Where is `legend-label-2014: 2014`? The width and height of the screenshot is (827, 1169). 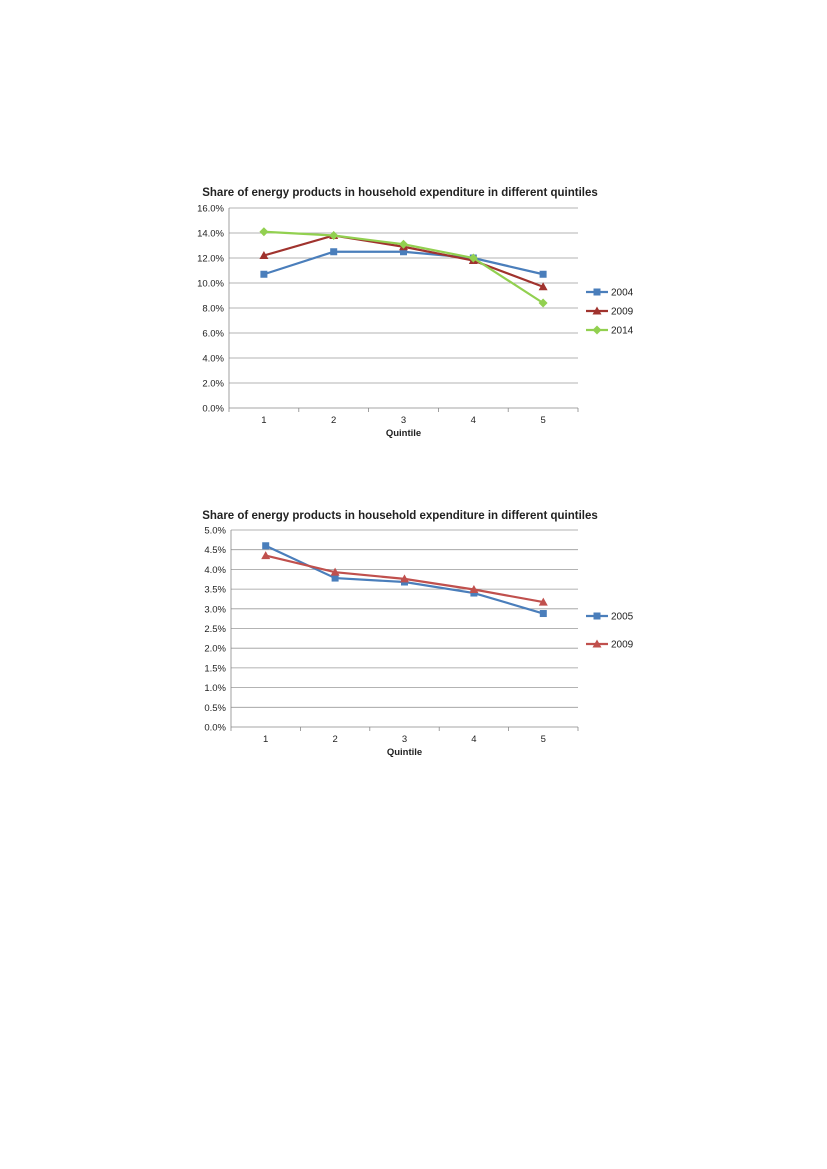 legend-label-2014: 2014 is located at coordinates (622, 331).